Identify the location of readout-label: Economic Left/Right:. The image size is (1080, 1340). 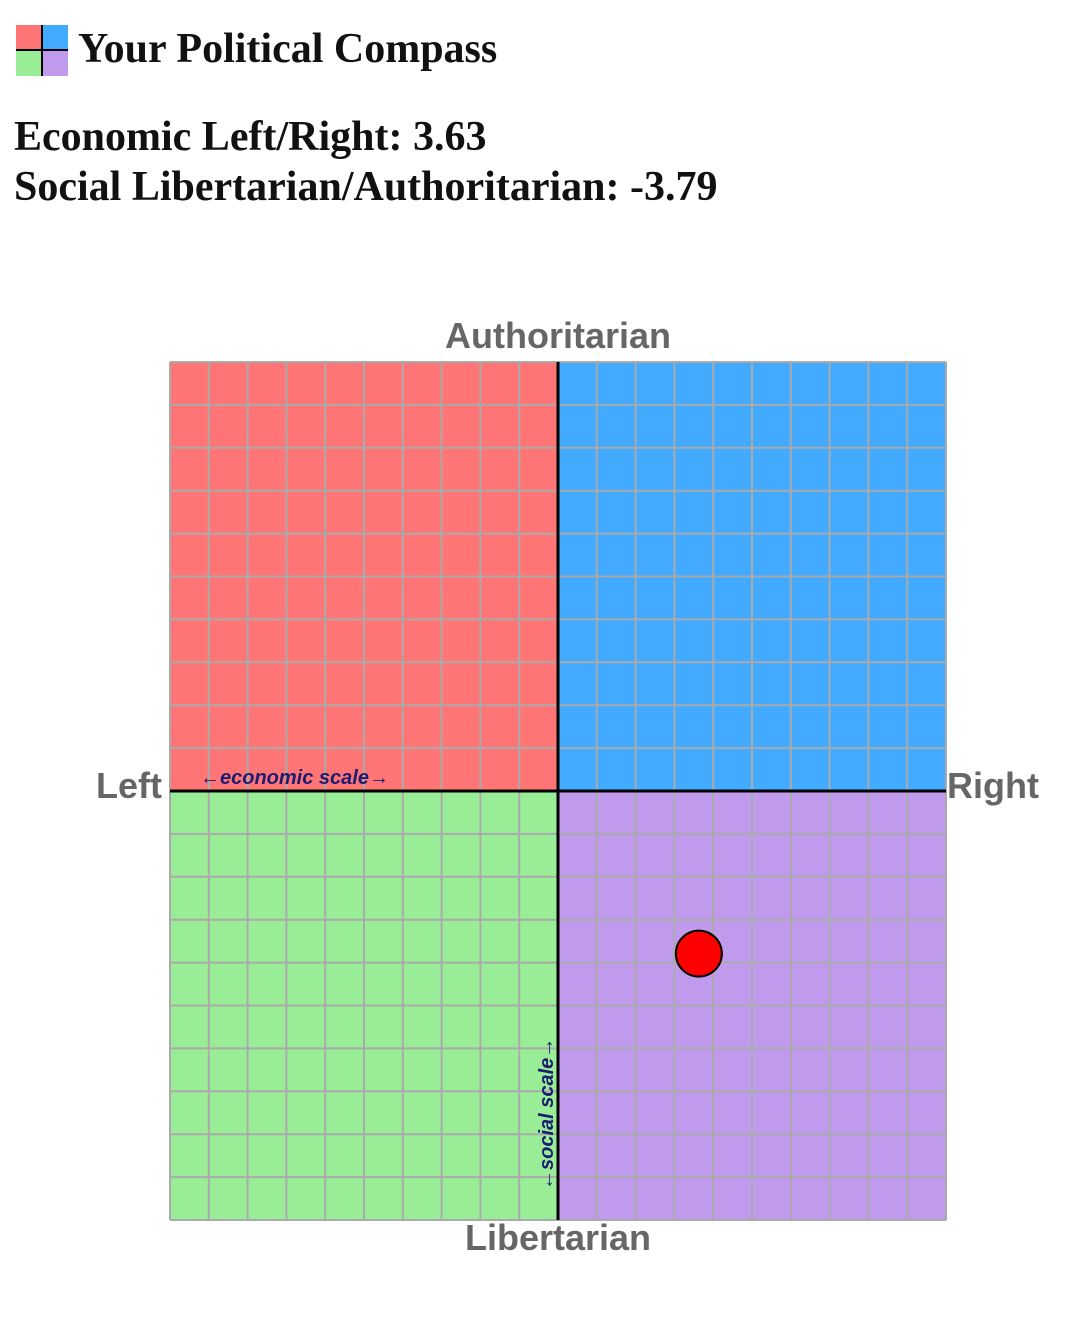
(208, 137).